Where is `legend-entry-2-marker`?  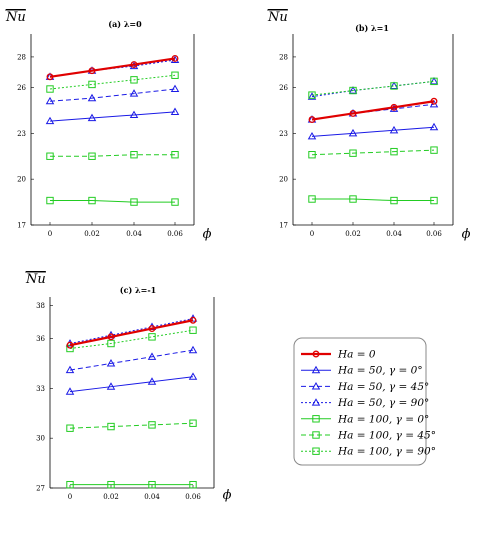 legend-entry-2-marker is located at coordinates (316, 385).